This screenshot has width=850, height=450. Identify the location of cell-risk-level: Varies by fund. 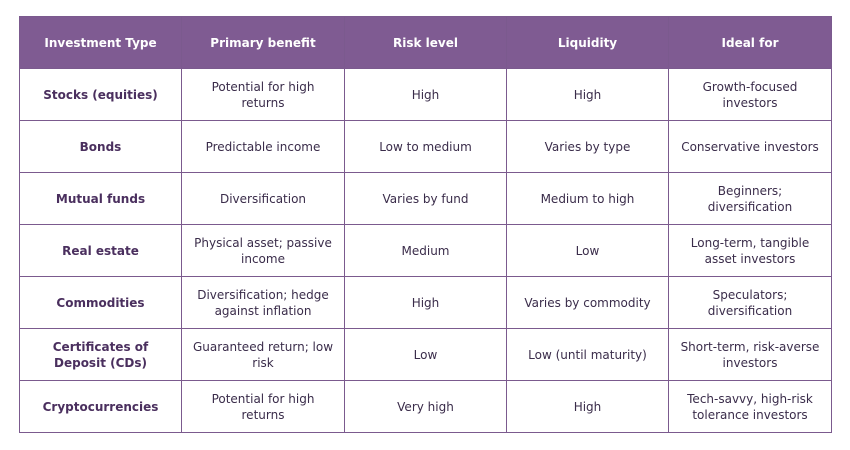
(425, 198).